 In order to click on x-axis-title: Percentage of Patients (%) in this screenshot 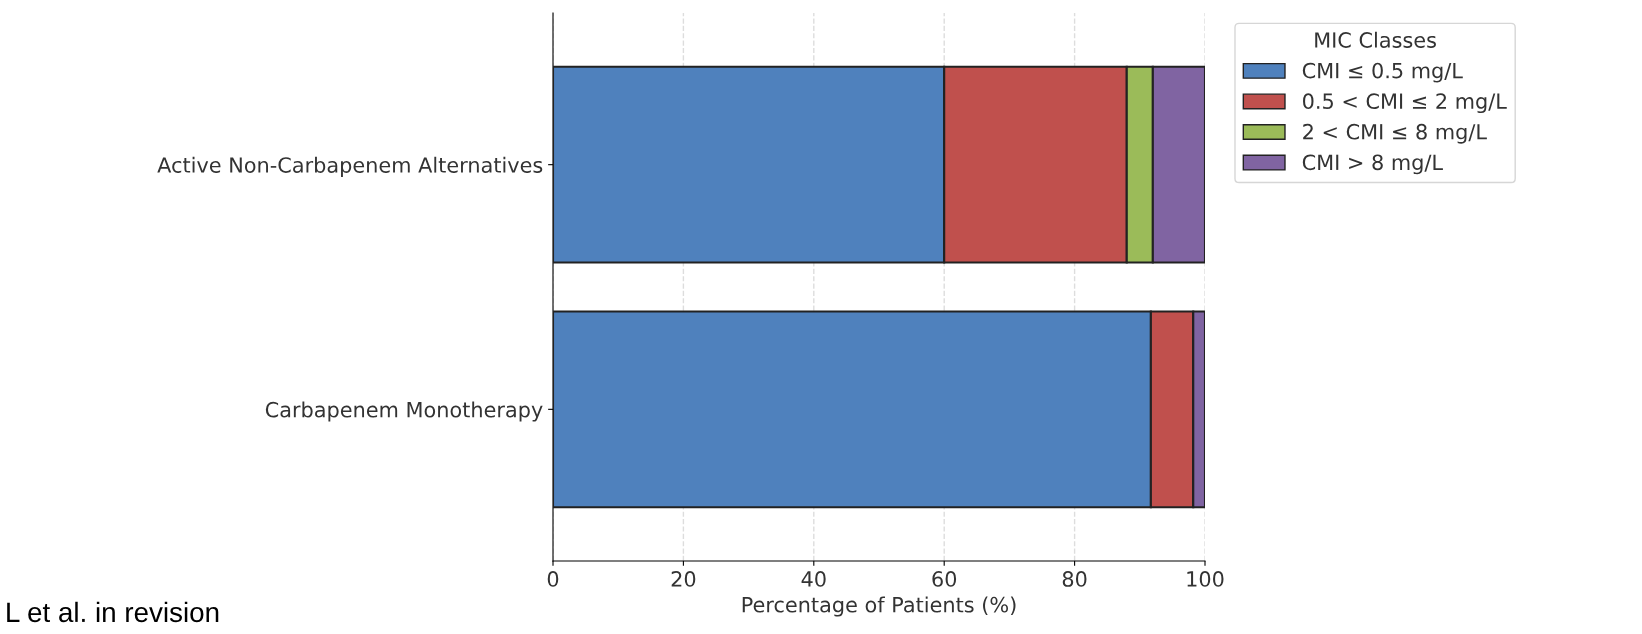, I will do `click(879, 606)`.